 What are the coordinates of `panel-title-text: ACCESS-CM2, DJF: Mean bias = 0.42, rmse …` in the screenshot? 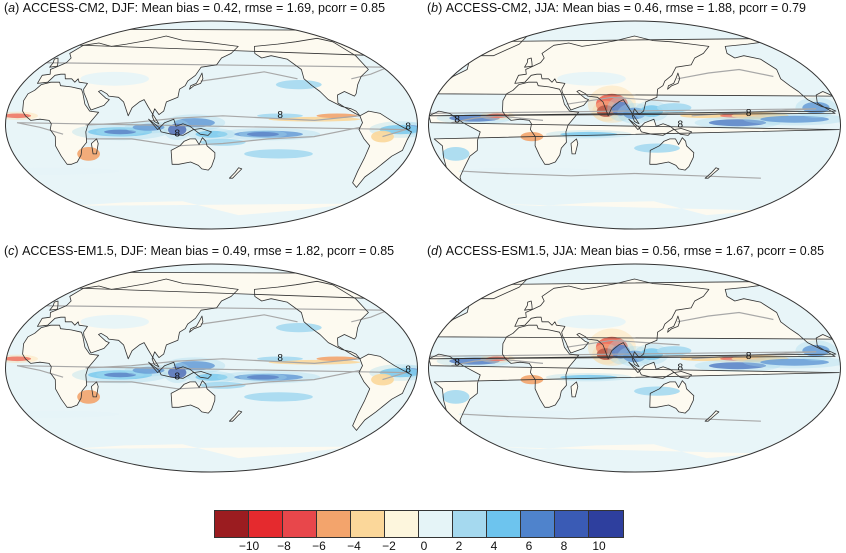 It's located at (204, 8).